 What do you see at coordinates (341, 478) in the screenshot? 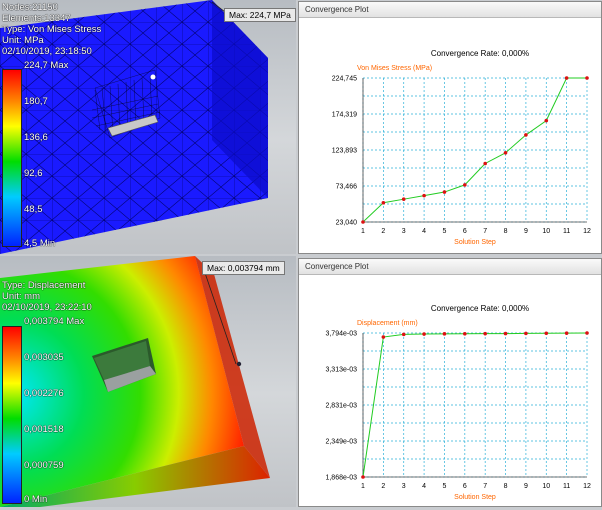
I see `y-tick-label: 1,868e-03` at bounding box center [341, 478].